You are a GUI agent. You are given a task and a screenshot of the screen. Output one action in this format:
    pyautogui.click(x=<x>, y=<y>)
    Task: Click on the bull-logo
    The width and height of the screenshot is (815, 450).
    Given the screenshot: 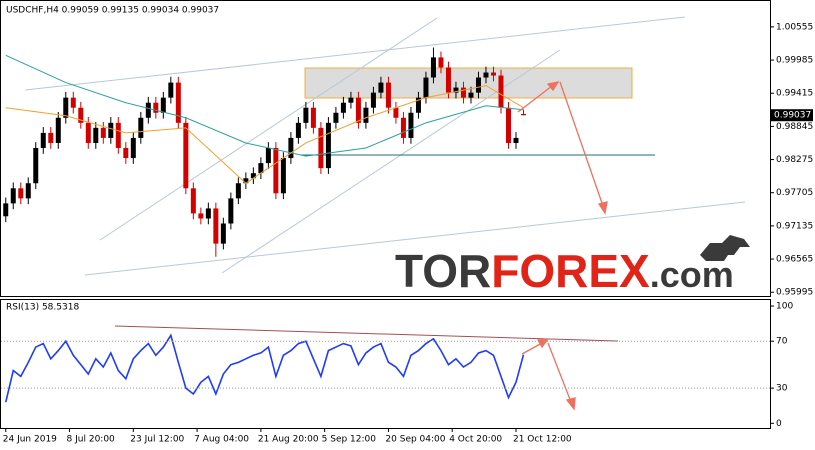 What is the action you would take?
    pyautogui.click(x=725, y=248)
    